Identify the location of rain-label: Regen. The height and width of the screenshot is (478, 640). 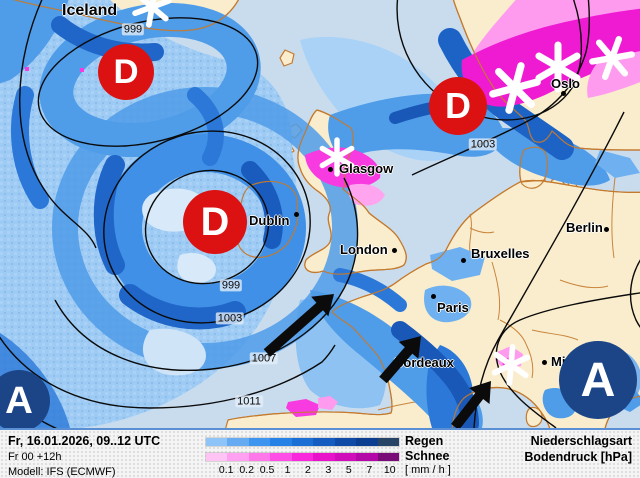
(424, 441).